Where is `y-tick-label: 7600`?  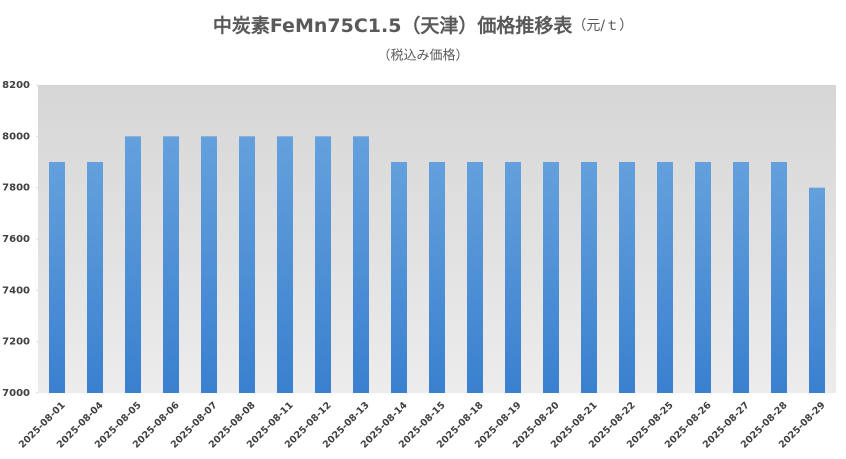
y-tick-label: 7600 is located at coordinates (16, 239).